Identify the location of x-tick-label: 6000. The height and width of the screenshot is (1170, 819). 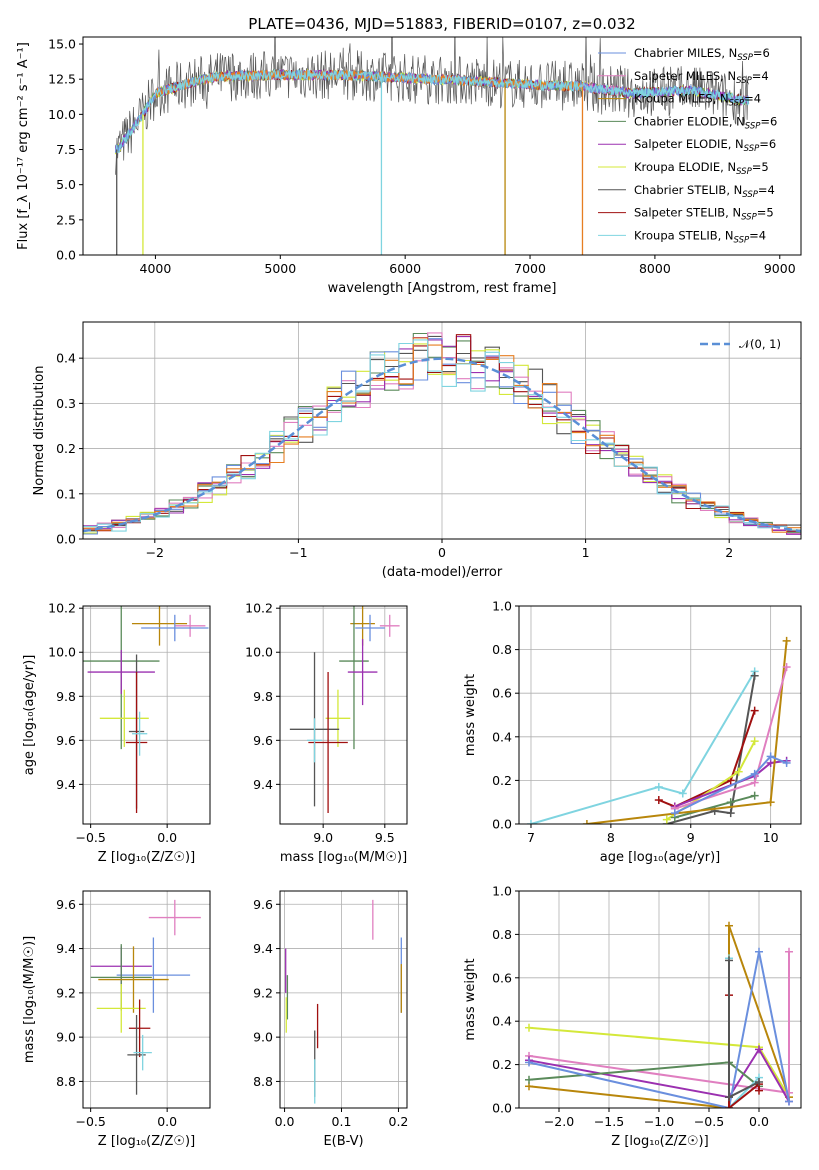
(405, 268).